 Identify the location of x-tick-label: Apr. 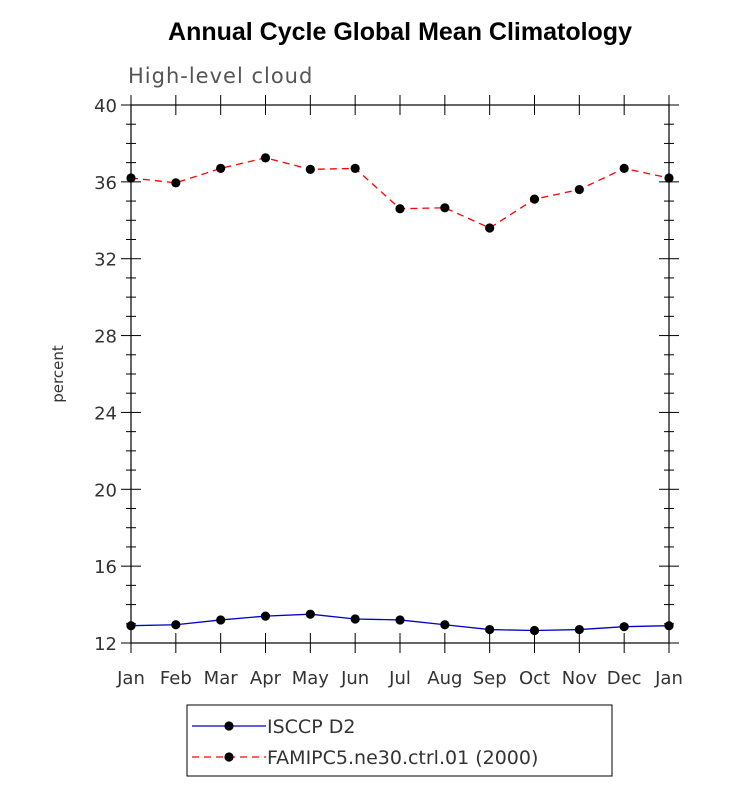
(266, 678).